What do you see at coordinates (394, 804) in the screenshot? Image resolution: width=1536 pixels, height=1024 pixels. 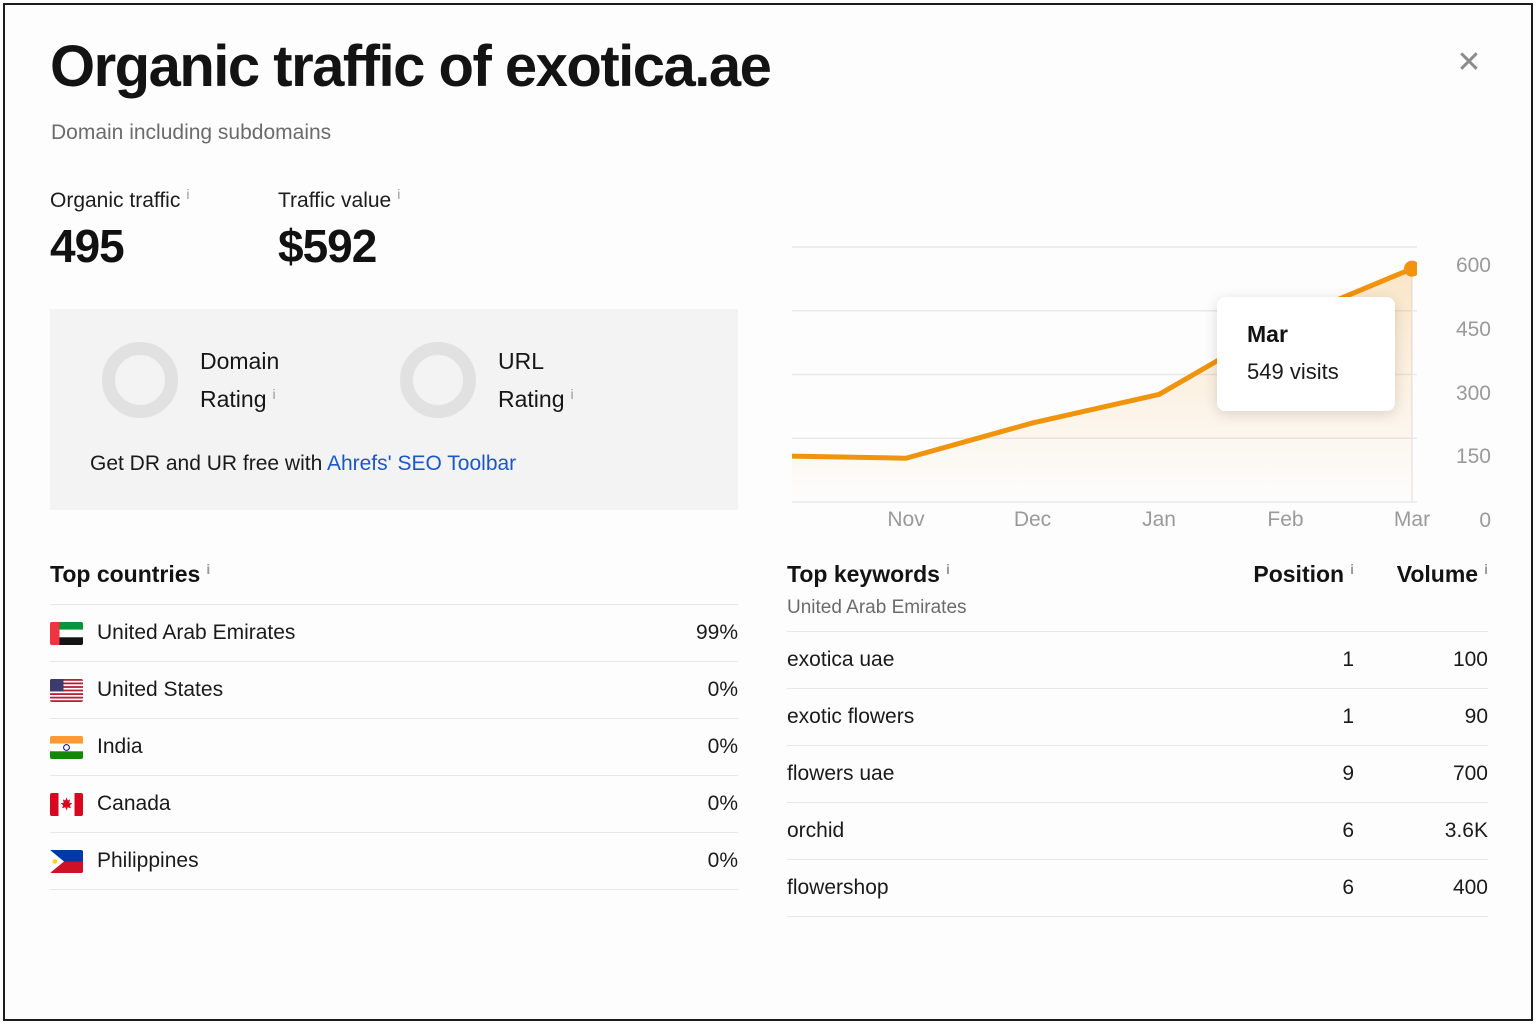 I see `country-row: Canada 0%` at bounding box center [394, 804].